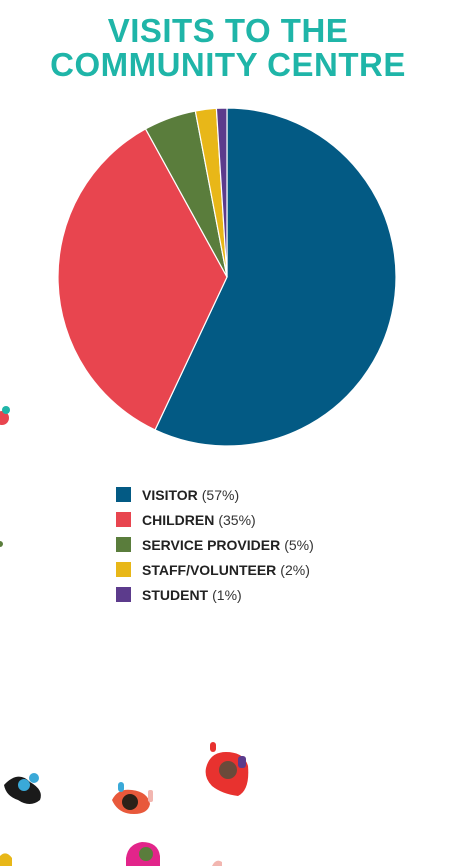 This screenshot has width=456, height=866. I want to click on legend-swatch-service-provider, so click(123, 544).